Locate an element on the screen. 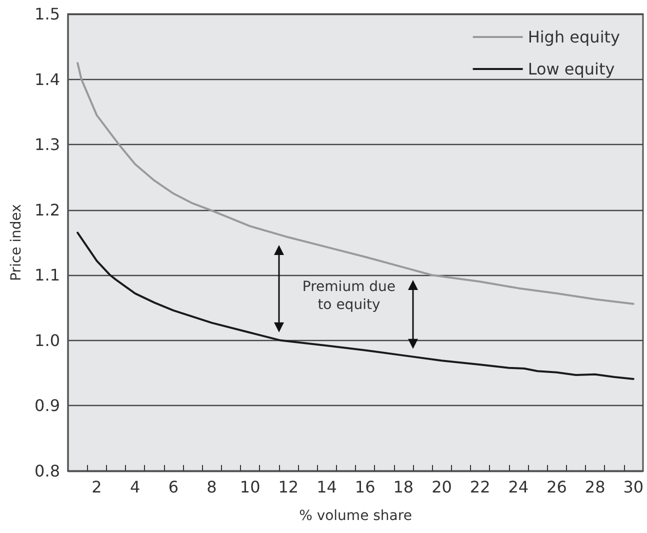  y-tick-label: 1.3 is located at coordinates (47, 144).